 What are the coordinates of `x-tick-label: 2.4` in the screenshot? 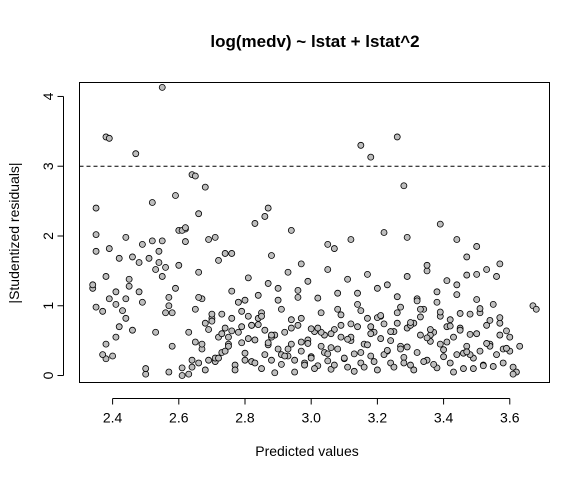 It's located at (113, 418).